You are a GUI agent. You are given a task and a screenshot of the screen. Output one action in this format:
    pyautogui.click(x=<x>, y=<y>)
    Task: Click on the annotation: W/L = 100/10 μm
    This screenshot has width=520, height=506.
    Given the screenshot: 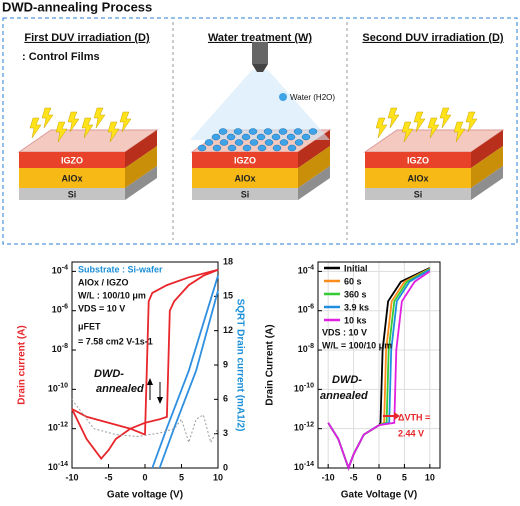 What is the action you would take?
    pyautogui.click(x=357, y=345)
    